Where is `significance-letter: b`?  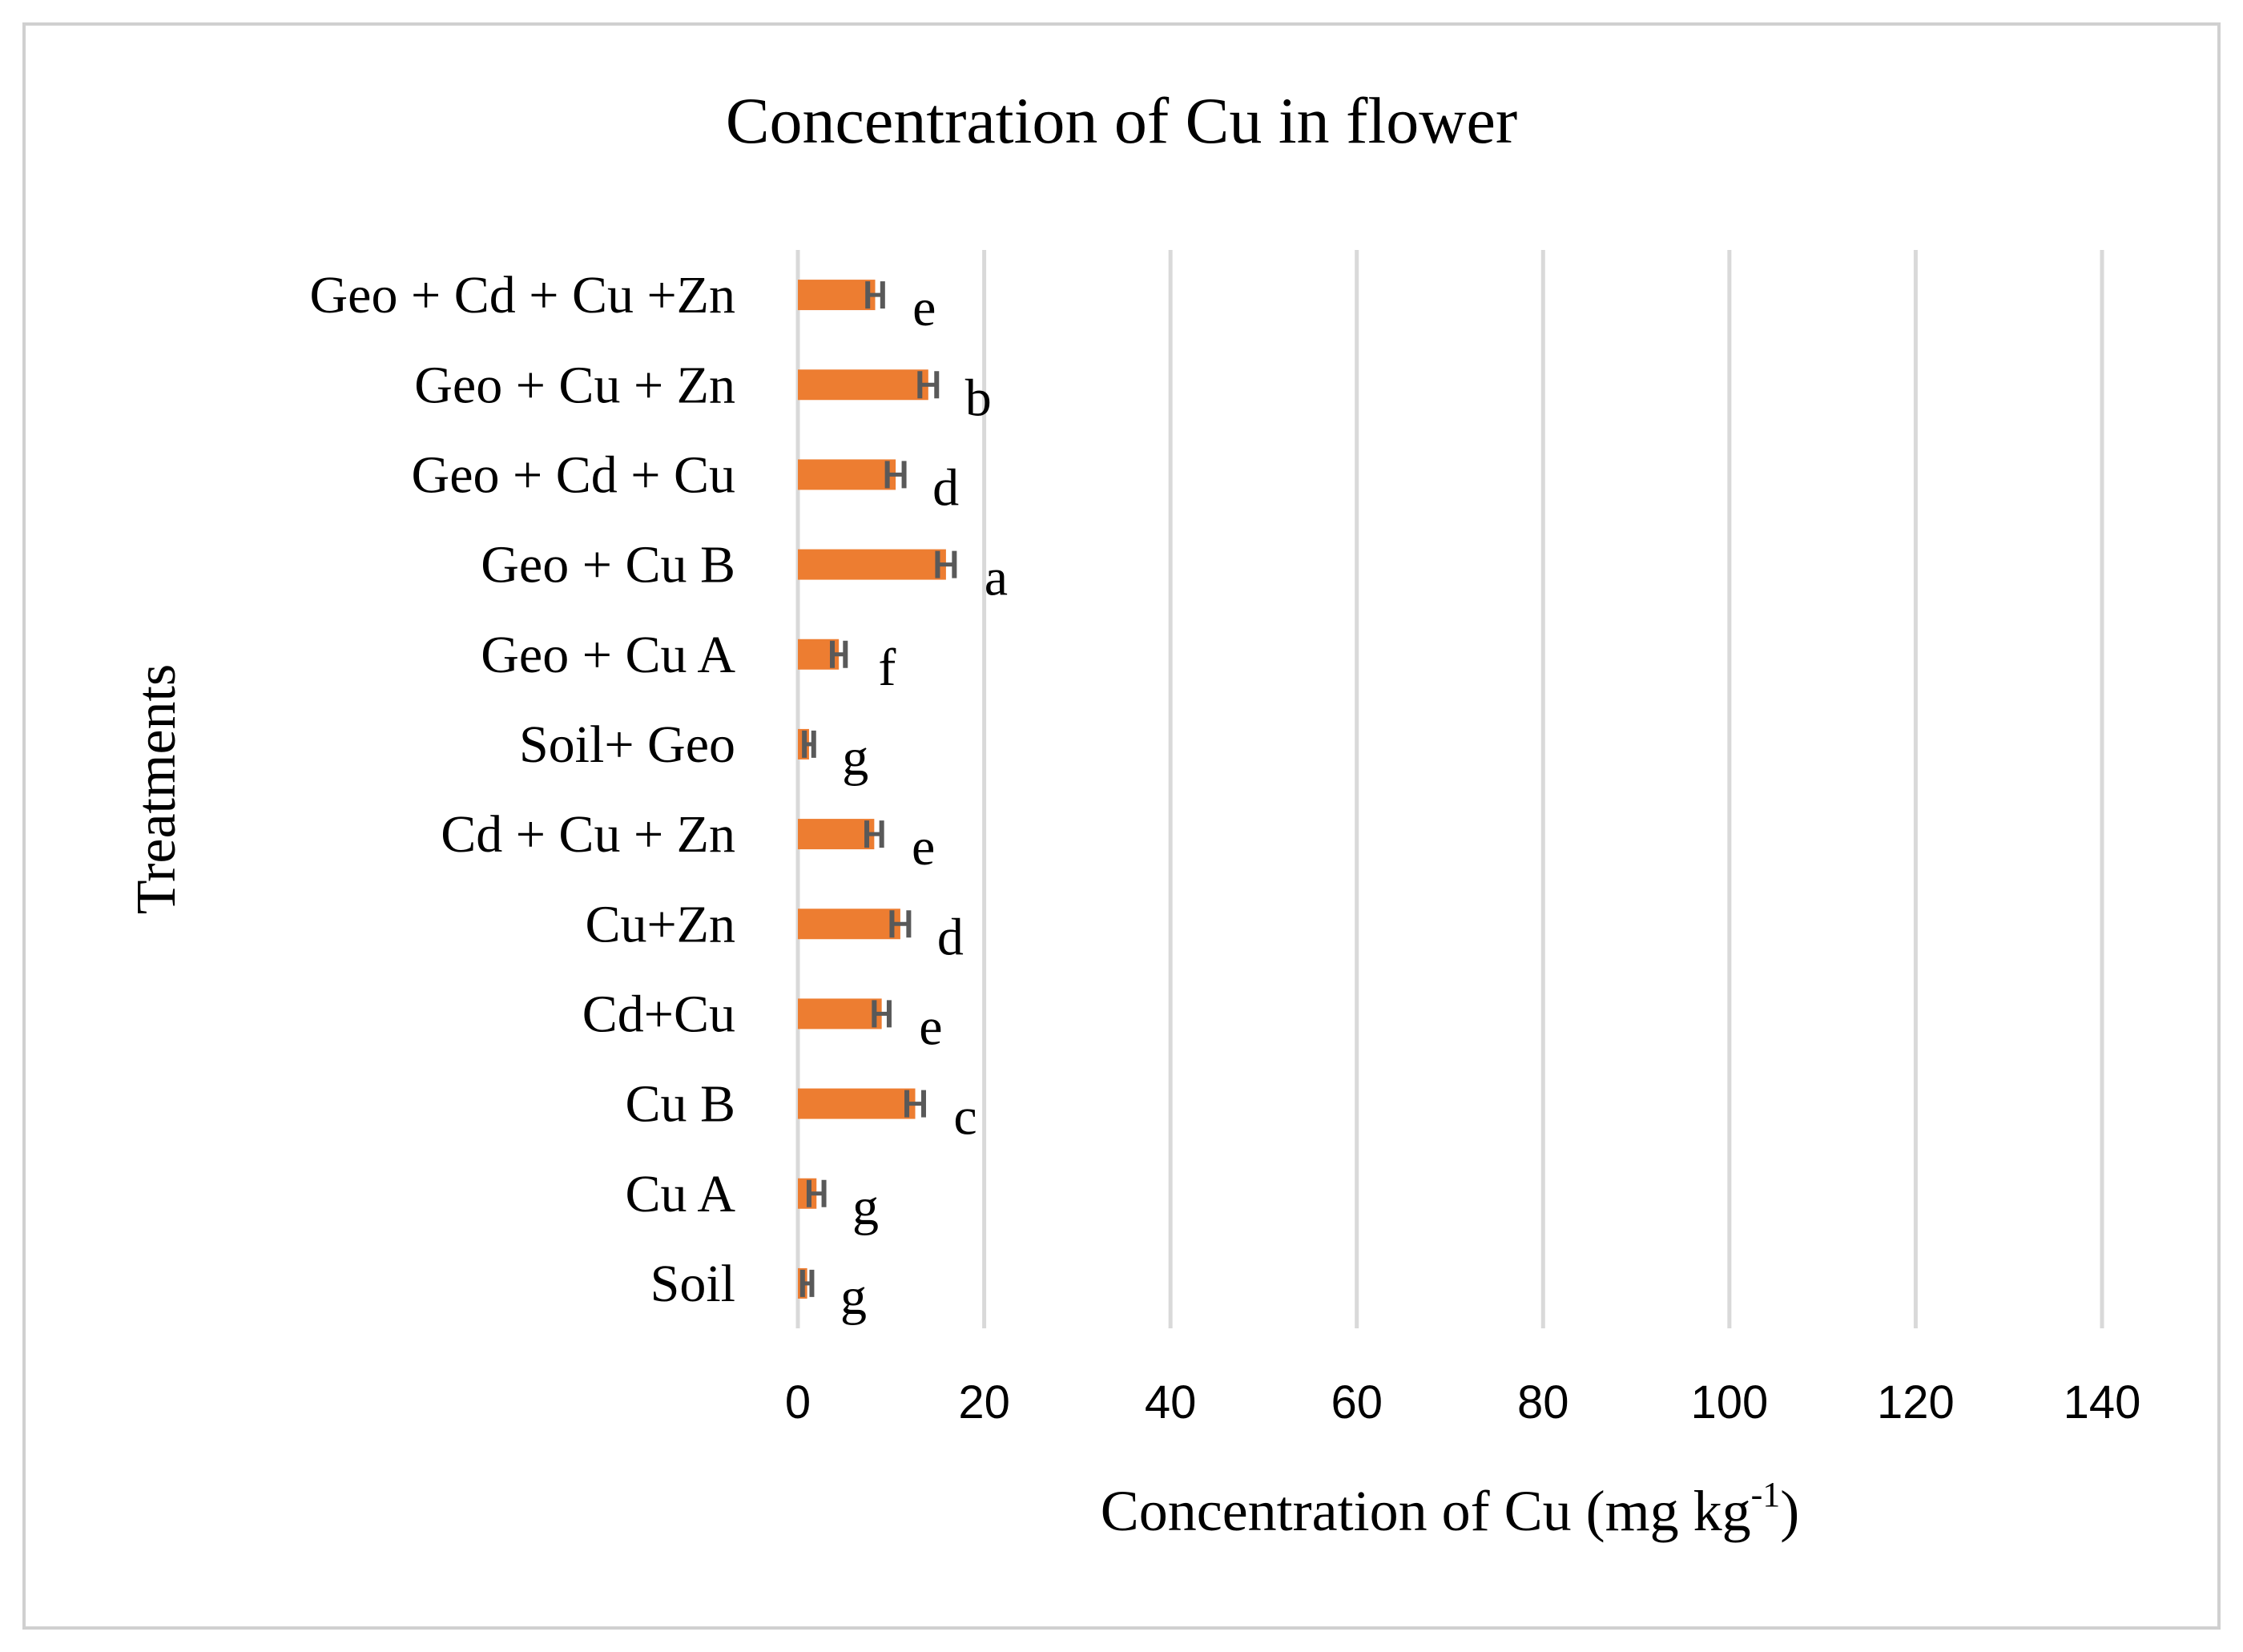
significance-letter: b is located at coordinates (978, 398).